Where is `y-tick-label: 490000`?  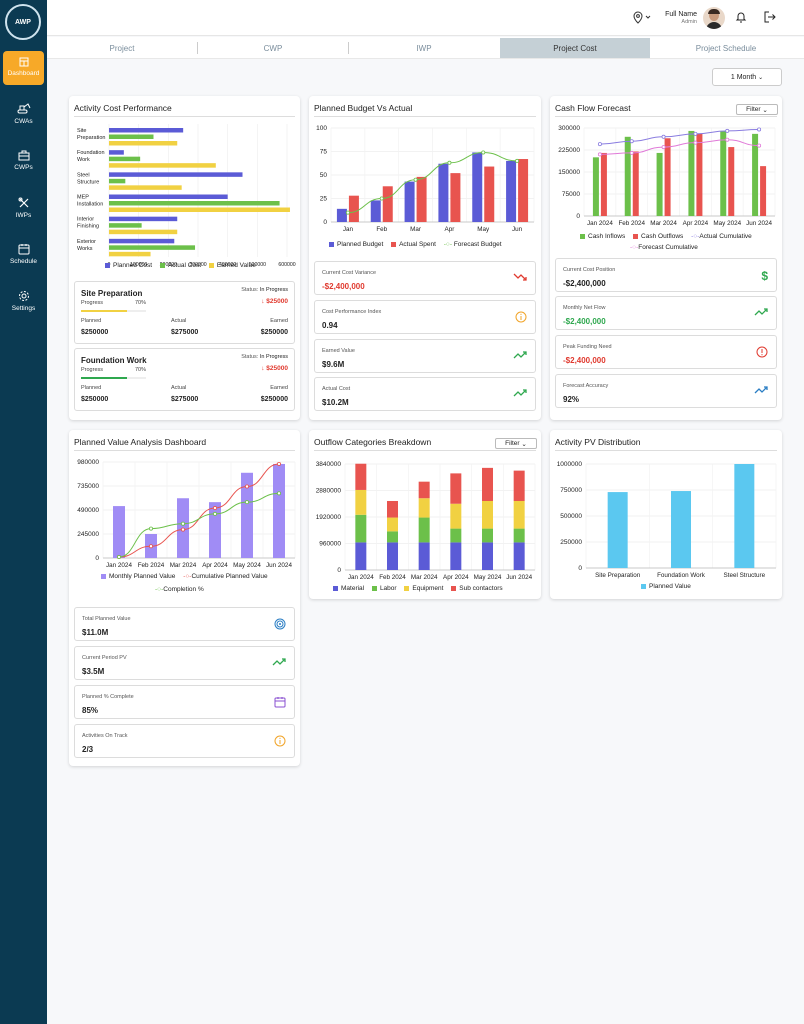
y-tick-label: 490000 is located at coordinates (88, 510).